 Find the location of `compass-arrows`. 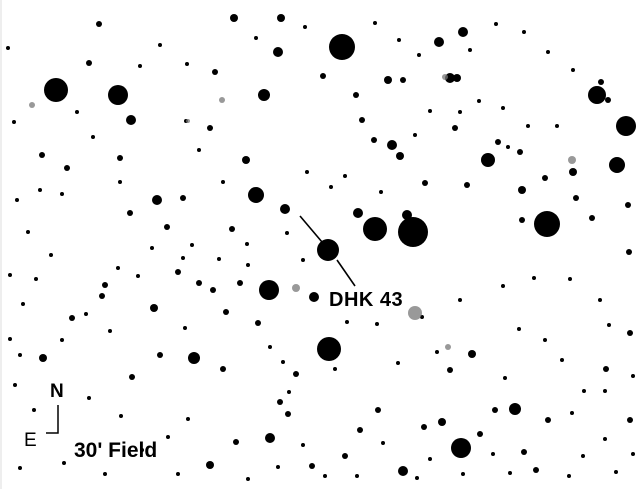

compass-arrows is located at coordinates (52, 419).